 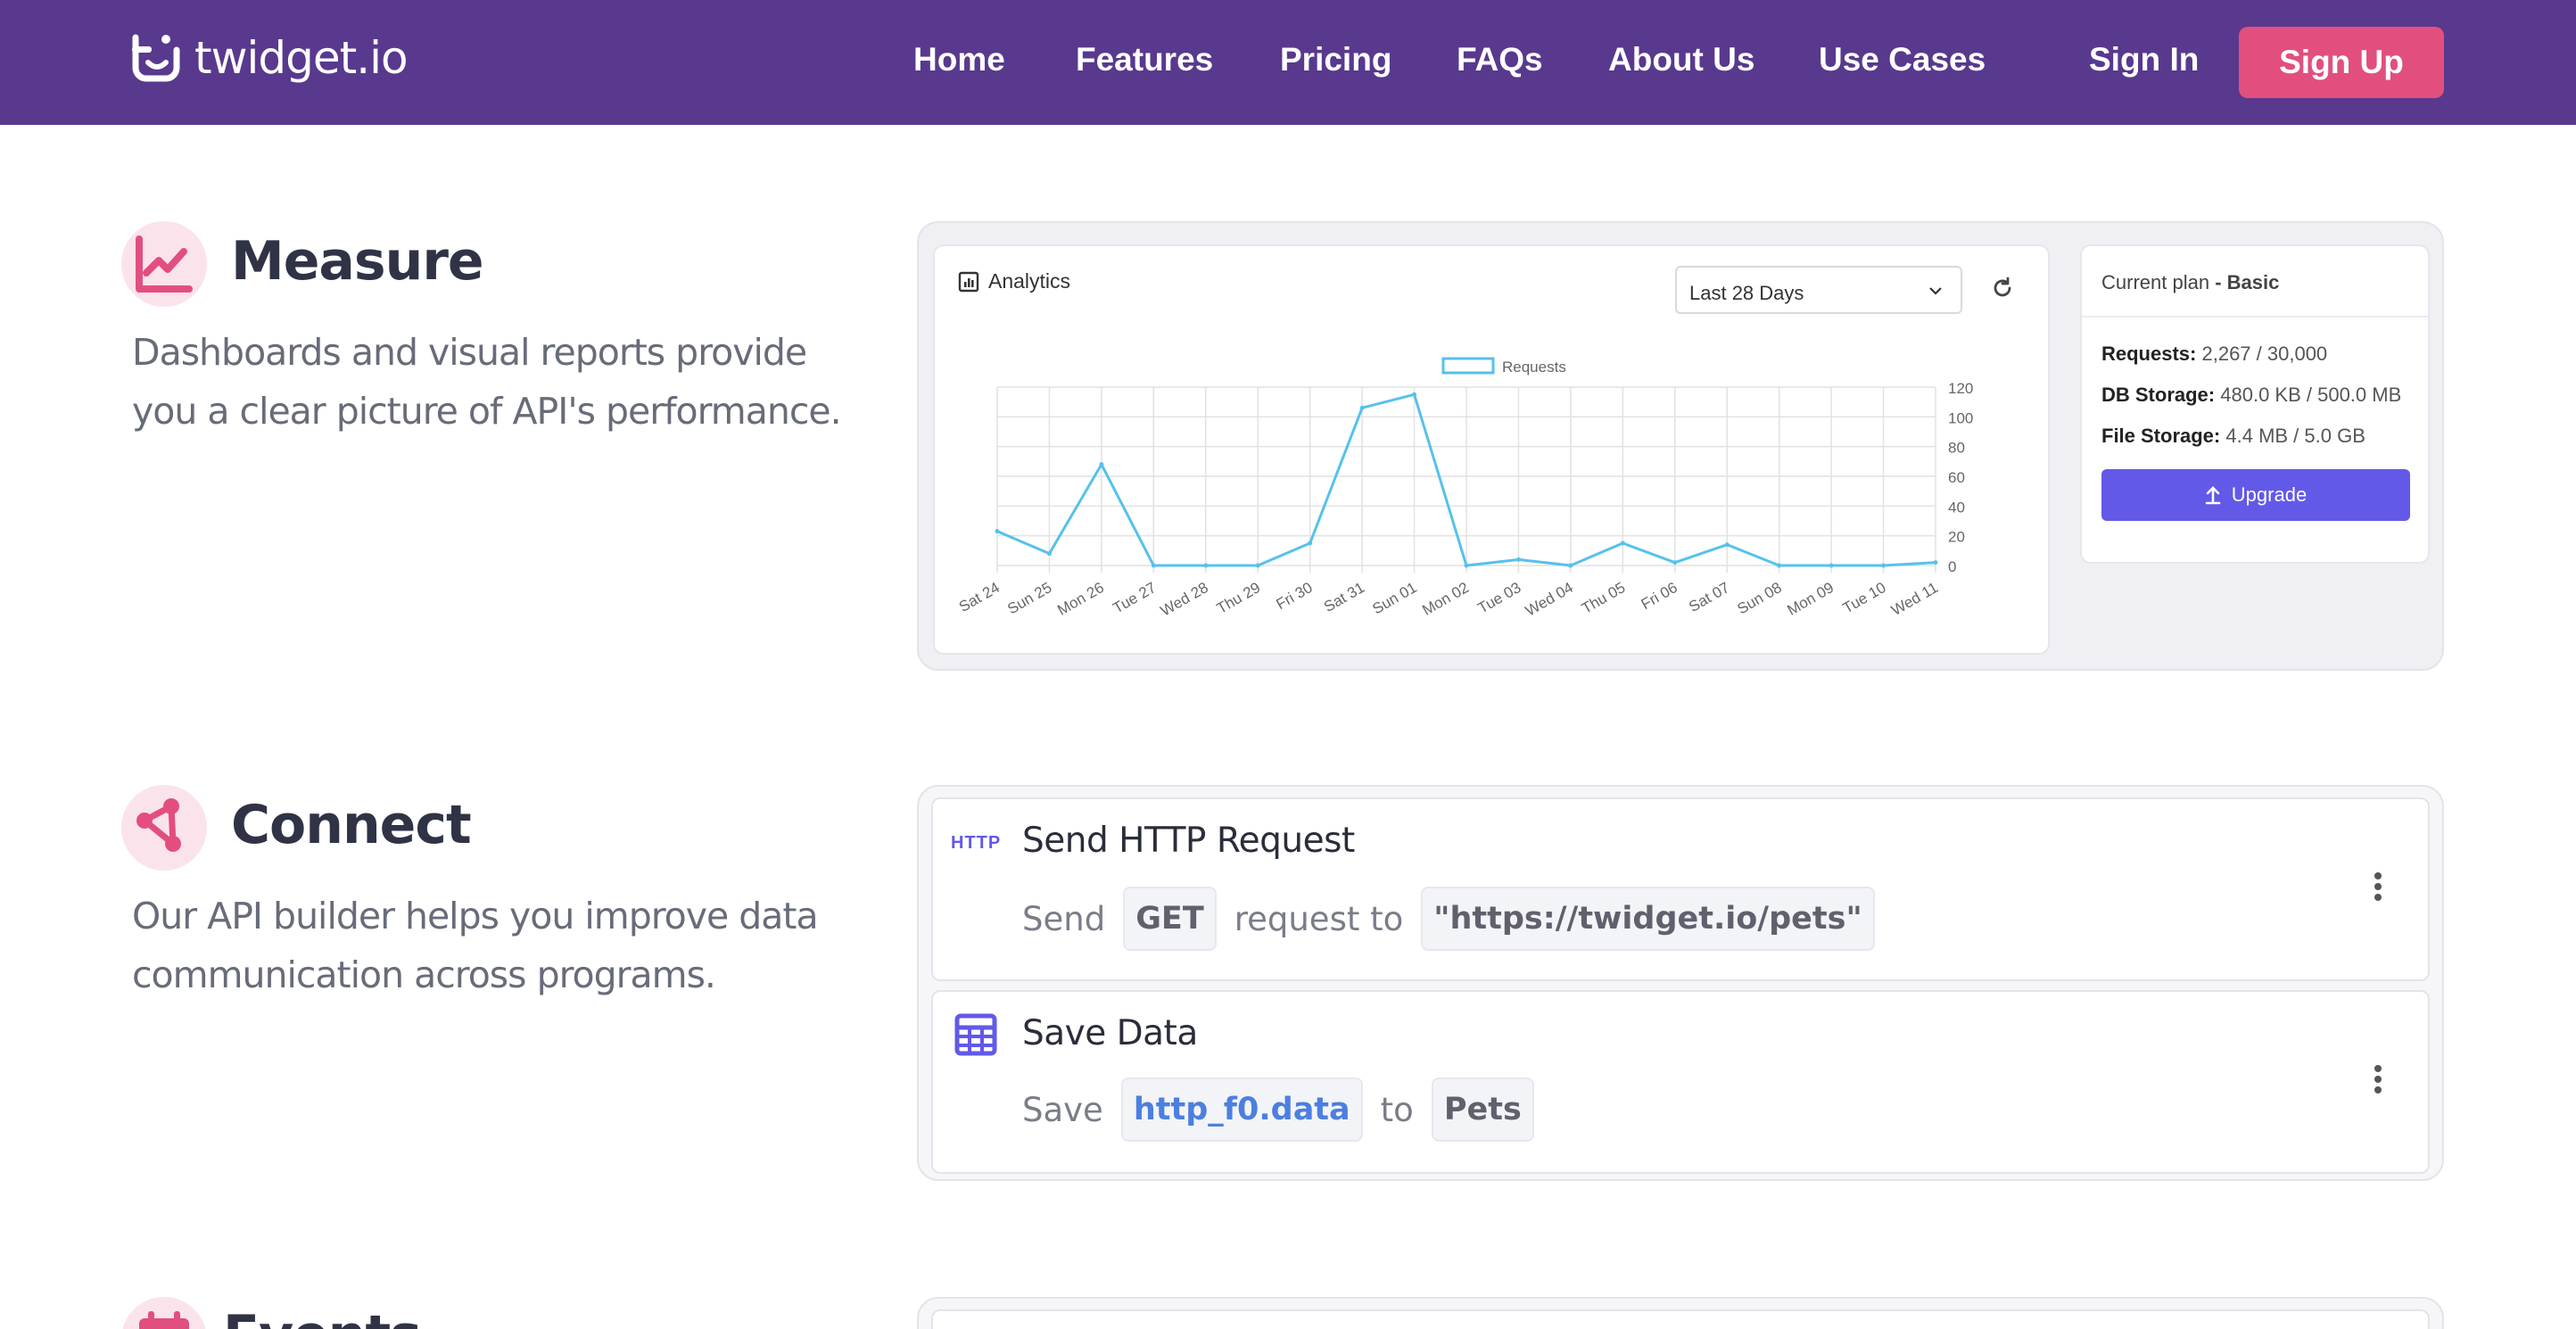 What do you see at coordinates (1344, 597) in the screenshot?
I see `x-tick-label: Sat 31` at bounding box center [1344, 597].